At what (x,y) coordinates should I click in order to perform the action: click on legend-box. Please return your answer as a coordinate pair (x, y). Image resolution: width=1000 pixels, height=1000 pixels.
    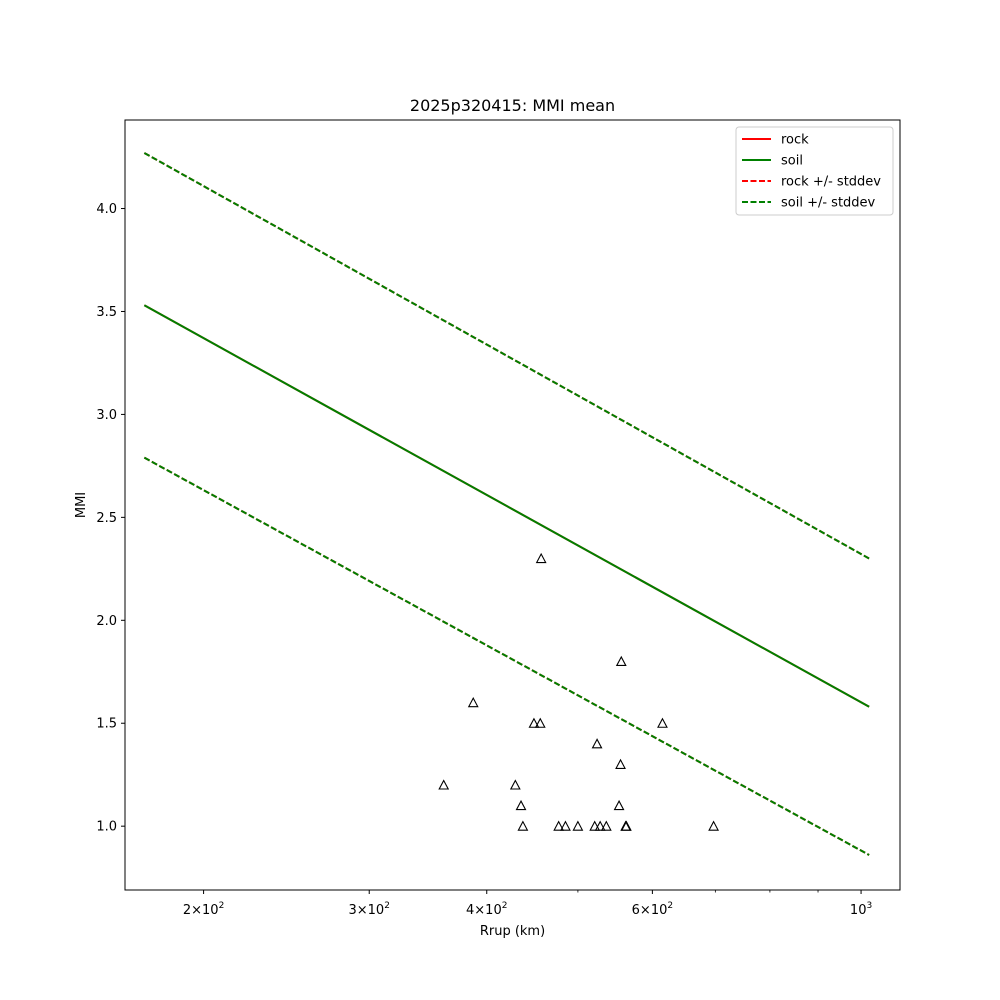
    Looking at the image, I should click on (814, 171).